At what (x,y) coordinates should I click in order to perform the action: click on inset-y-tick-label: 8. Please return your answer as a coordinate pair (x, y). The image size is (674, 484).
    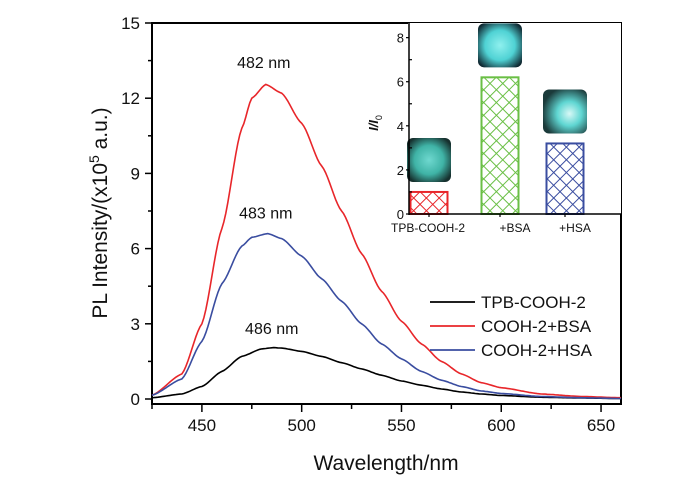
    Looking at the image, I should click on (400, 38).